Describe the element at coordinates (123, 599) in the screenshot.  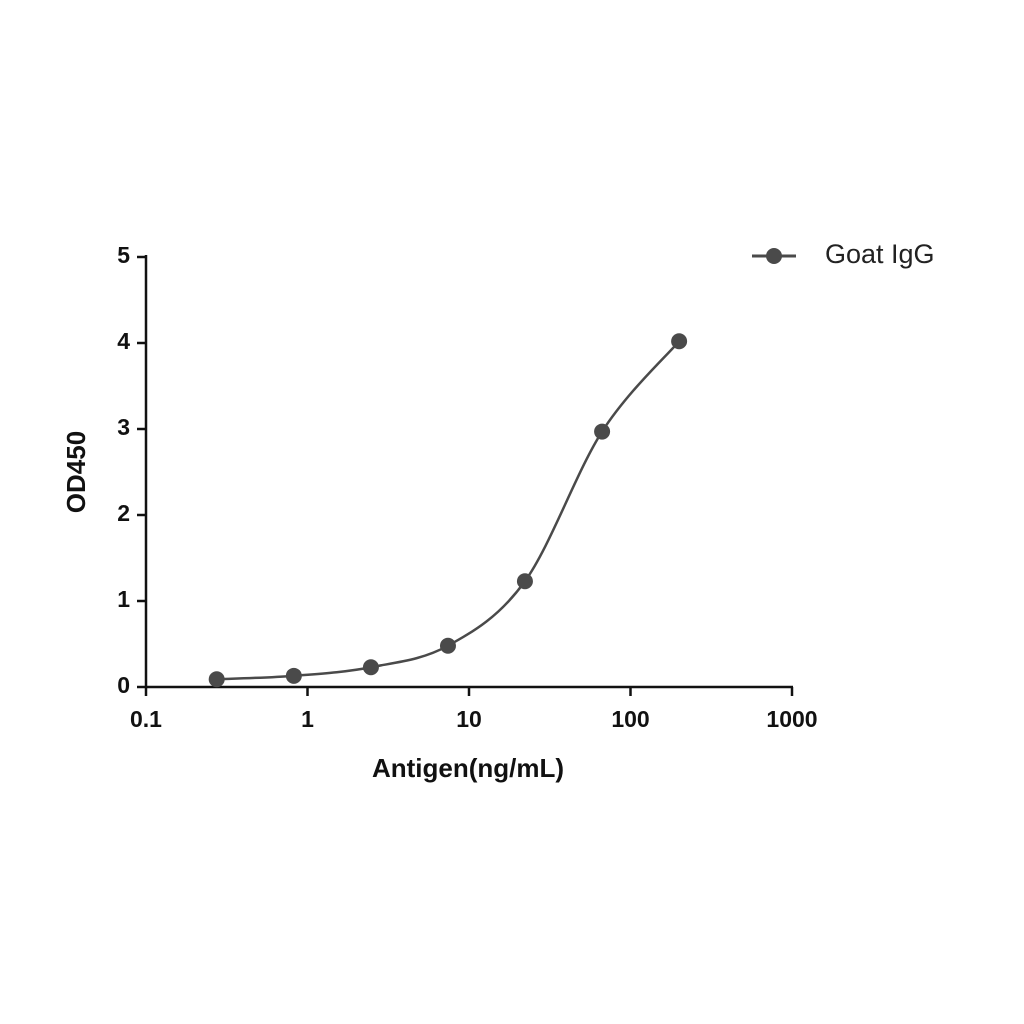
I see `y-tick-label: 1` at that location.